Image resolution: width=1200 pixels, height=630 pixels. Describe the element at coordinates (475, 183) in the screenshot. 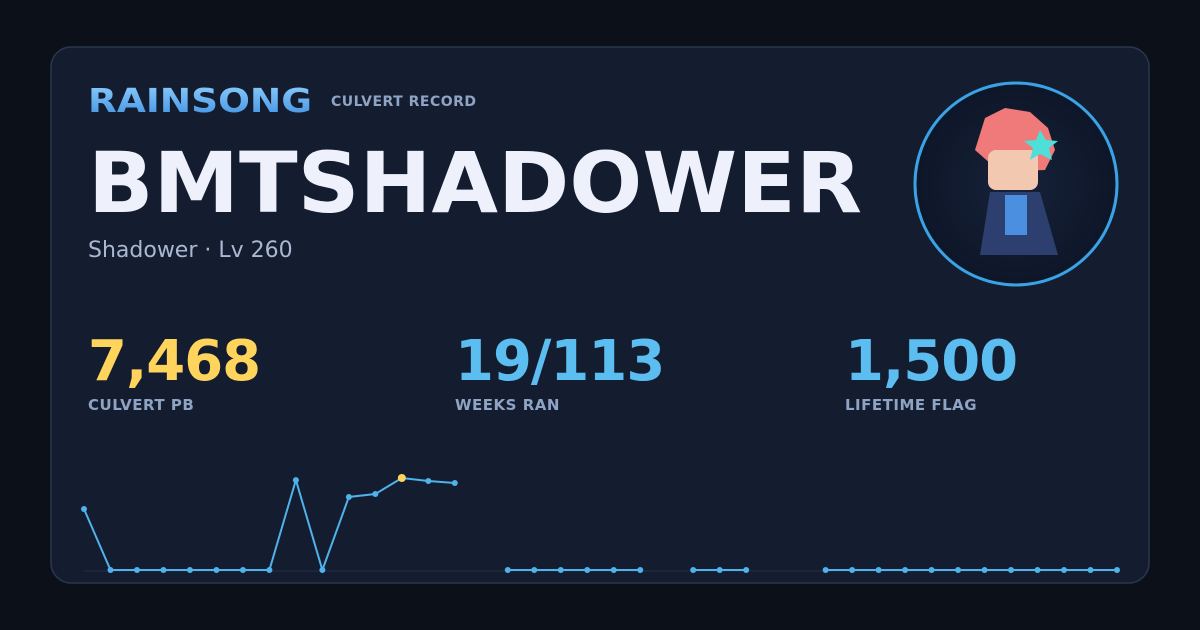

I see `character-name: BMTSHADOWER` at that location.